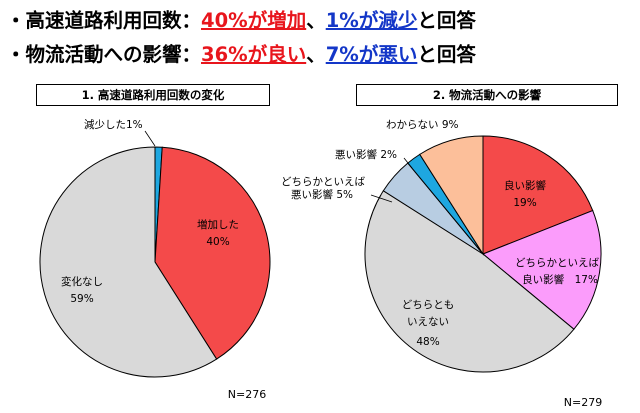 This screenshot has width=640, height=413. What do you see at coordinates (254, 20) in the screenshot?
I see `headline-usage-increase: 40%が増加` at bounding box center [254, 20].